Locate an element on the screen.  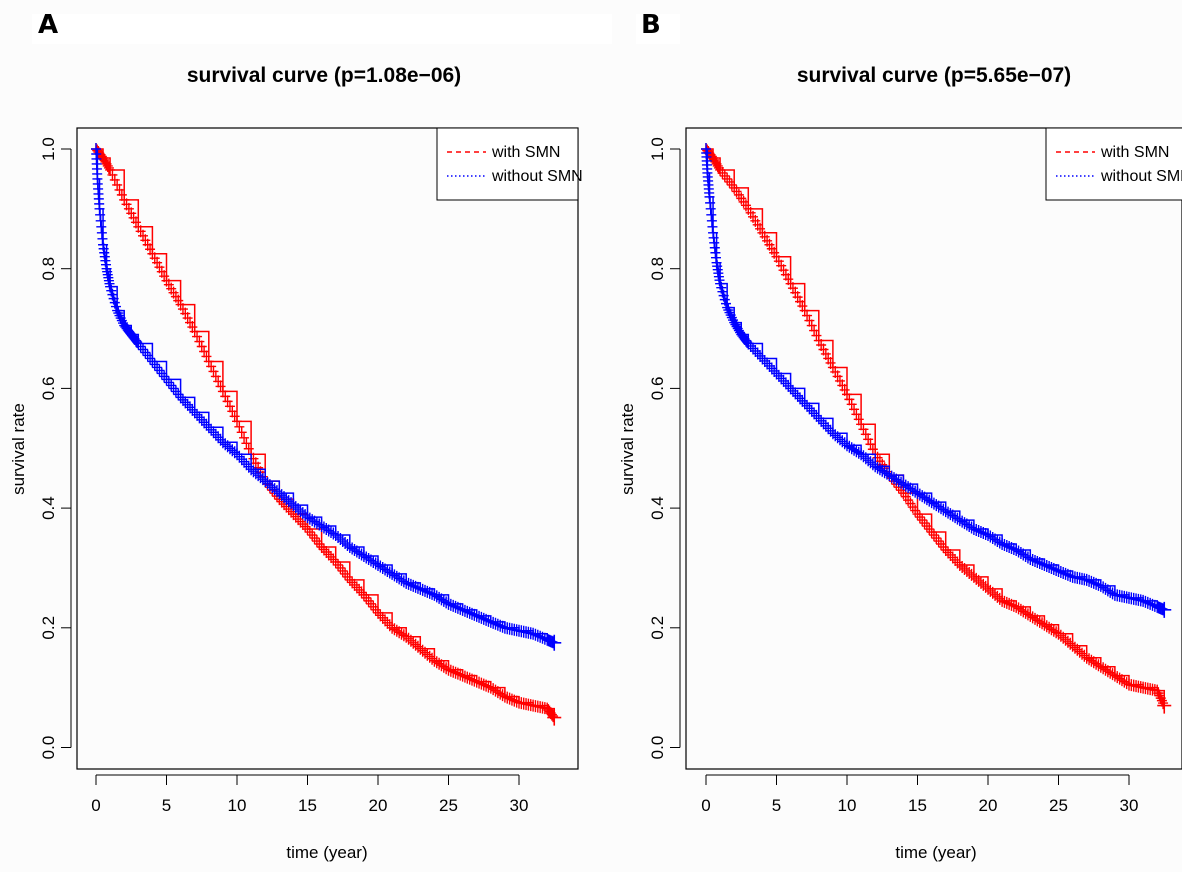
y-axis-label: survival rate is located at coordinates (627, 449).